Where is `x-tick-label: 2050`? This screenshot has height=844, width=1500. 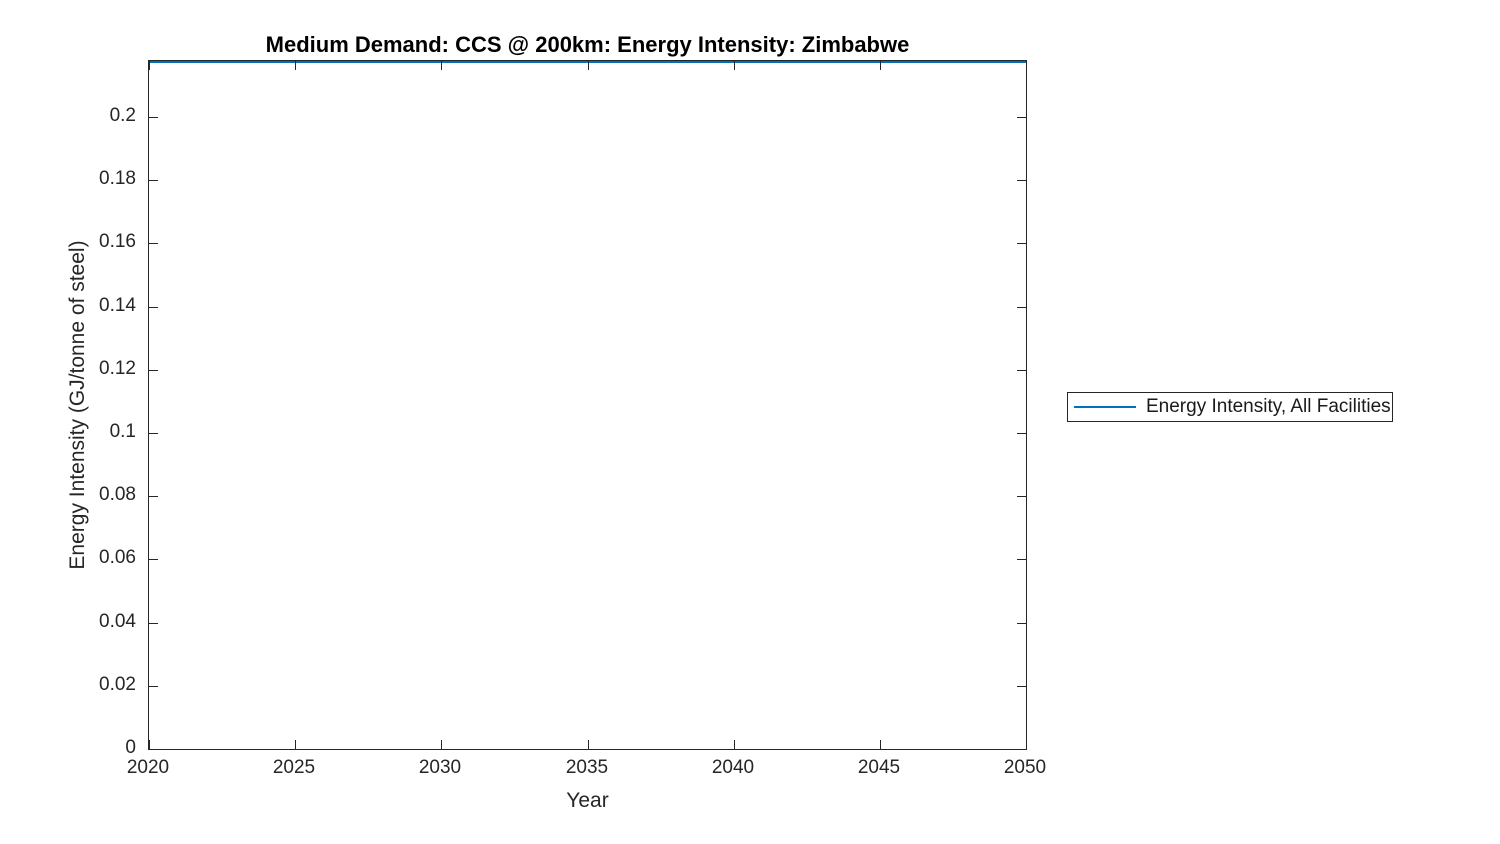
x-tick-label: 2050 is located at coordinates (1025, 767).